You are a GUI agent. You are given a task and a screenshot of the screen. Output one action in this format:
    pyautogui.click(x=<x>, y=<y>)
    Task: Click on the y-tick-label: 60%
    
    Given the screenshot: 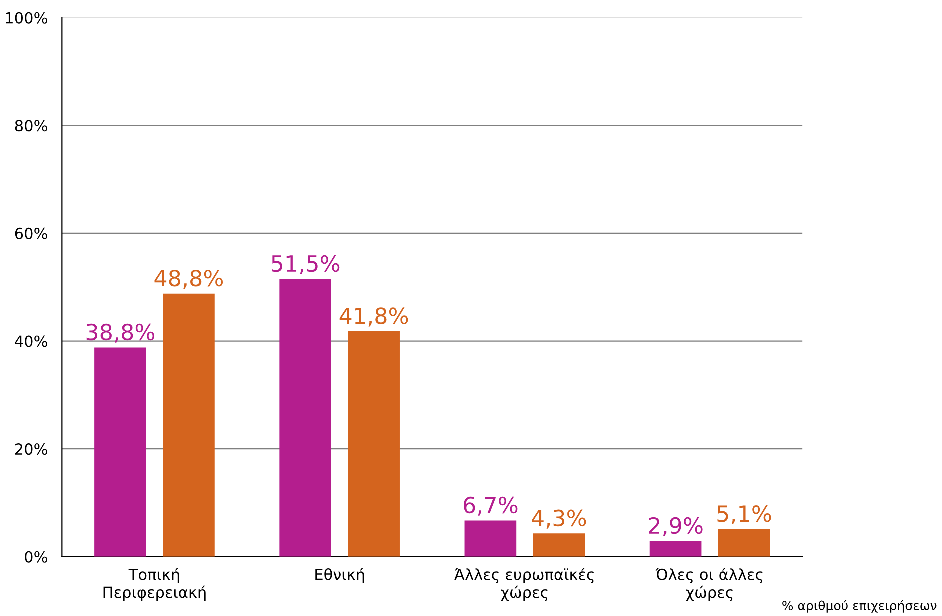 What is the action you would take?
    pyautogui.click(x=31, y=234)
    